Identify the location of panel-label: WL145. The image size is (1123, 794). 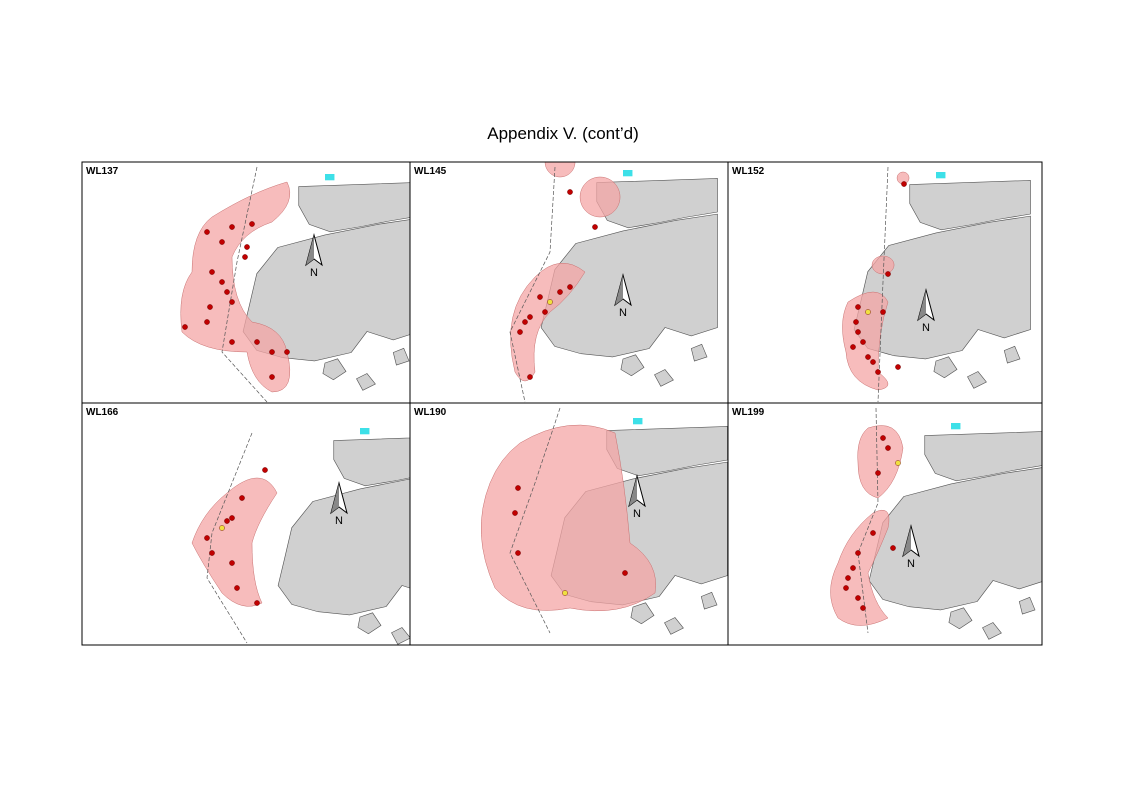
(430, 171).